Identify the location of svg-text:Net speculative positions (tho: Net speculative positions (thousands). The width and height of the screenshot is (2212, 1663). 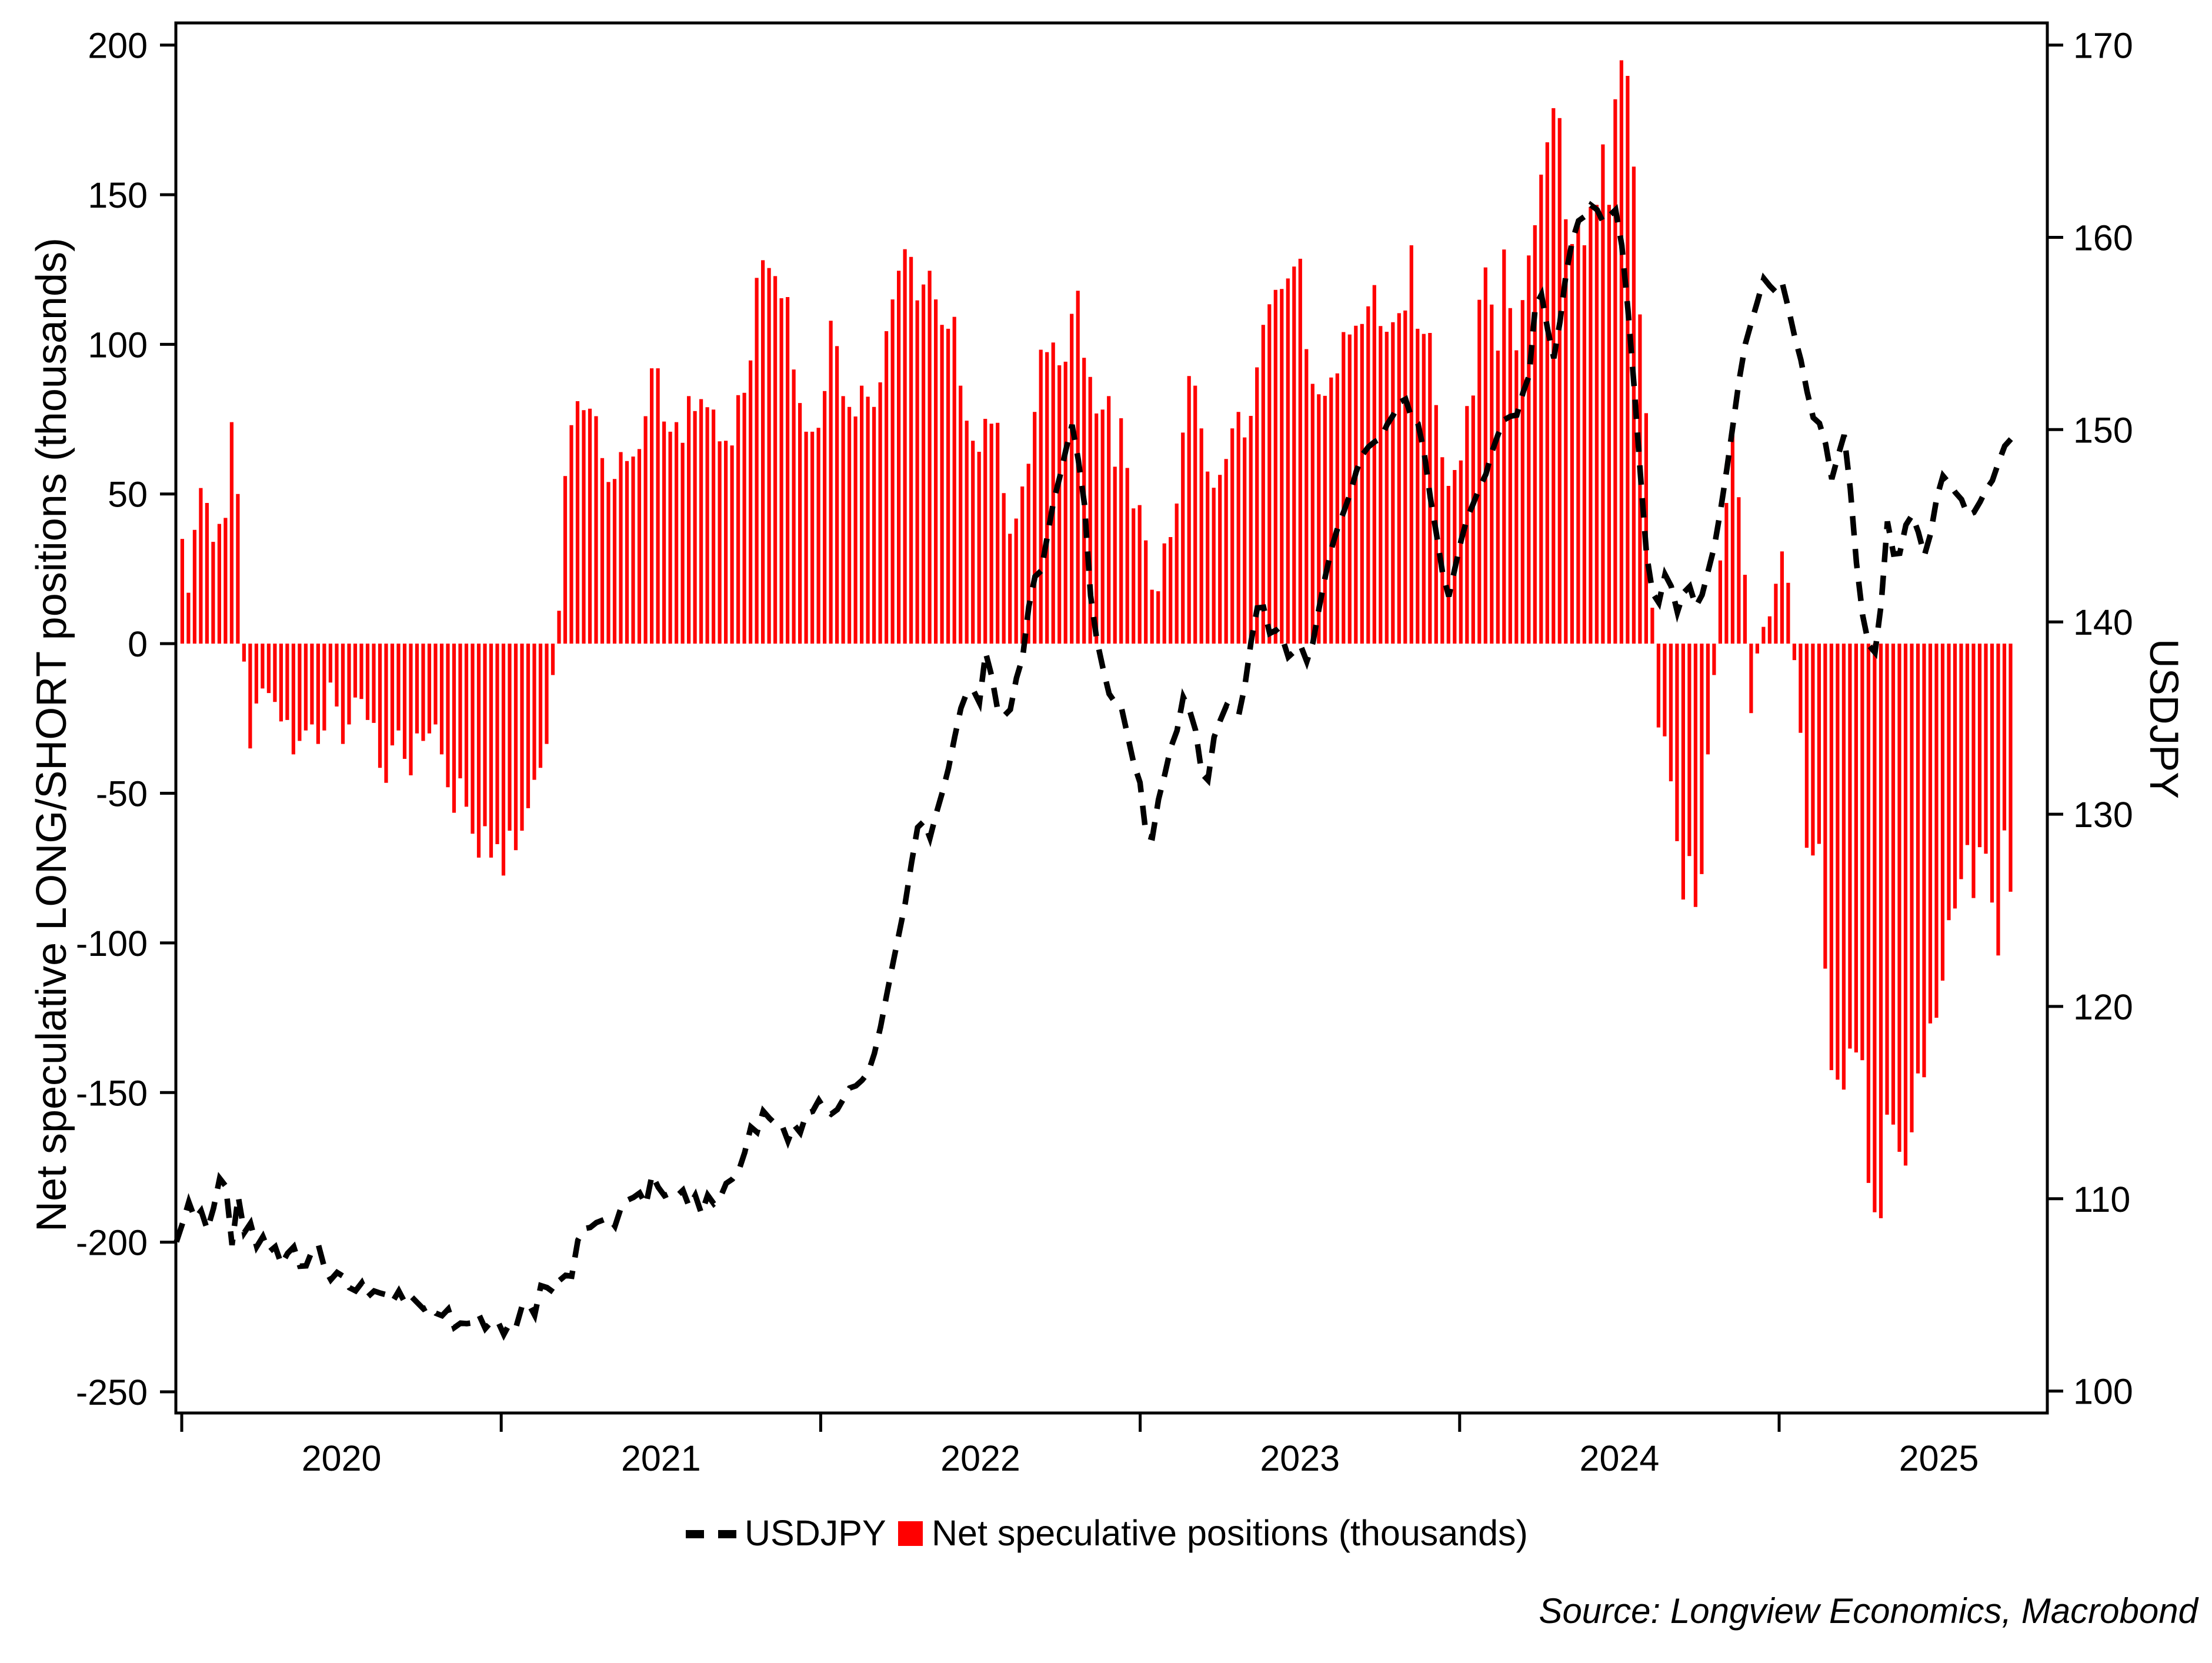
(1230, 1533).